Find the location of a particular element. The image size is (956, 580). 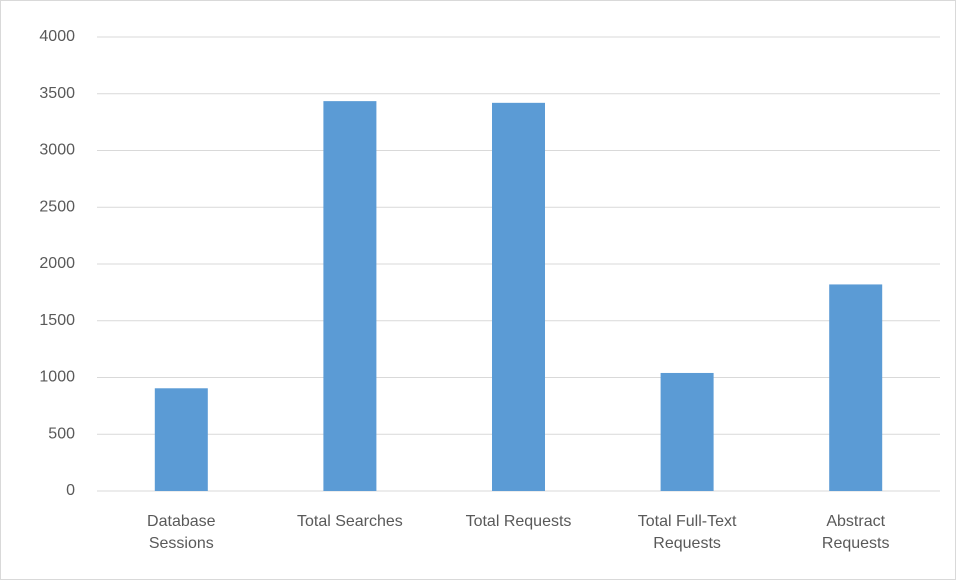

y-tick-label: 2000 is located at coordinates (57, 263).